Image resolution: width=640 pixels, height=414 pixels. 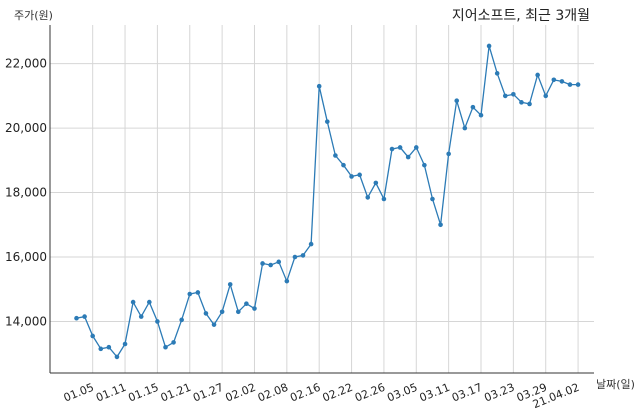 I want to click on x-tick-label: 03.05, so click(x=402, y=393).